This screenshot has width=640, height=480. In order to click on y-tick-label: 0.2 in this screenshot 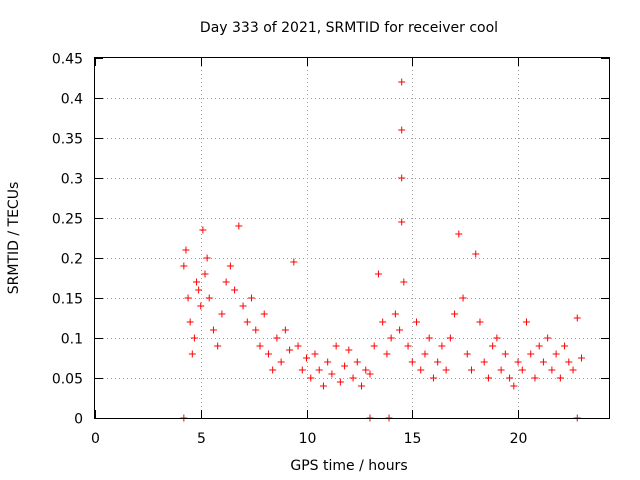, I will do `click(72, 260)`.